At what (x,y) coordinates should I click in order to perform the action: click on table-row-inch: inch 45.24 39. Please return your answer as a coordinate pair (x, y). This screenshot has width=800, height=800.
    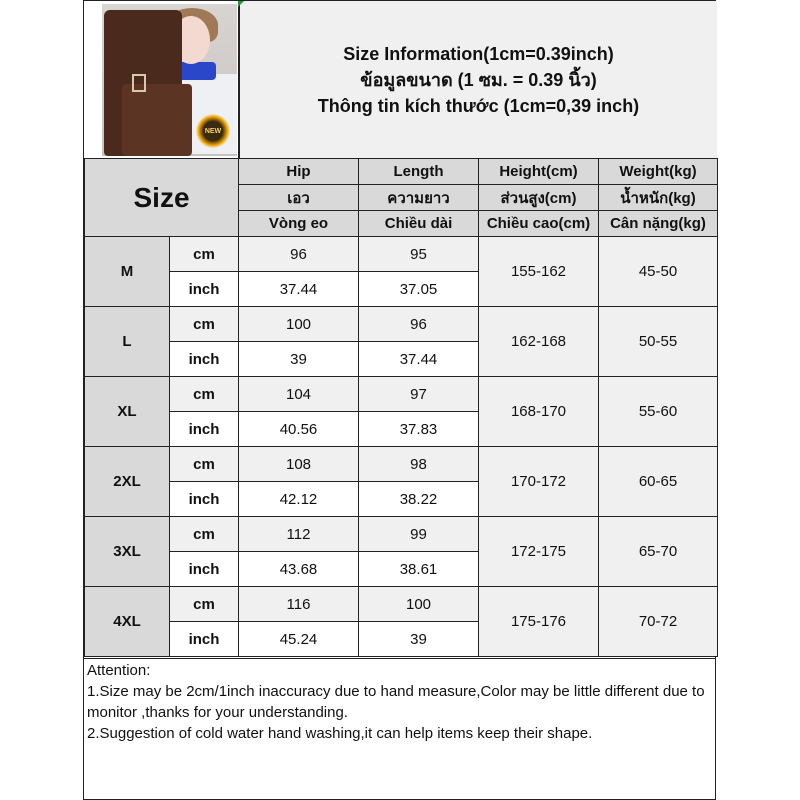
    Looking at the image, I should click on (401, 639).